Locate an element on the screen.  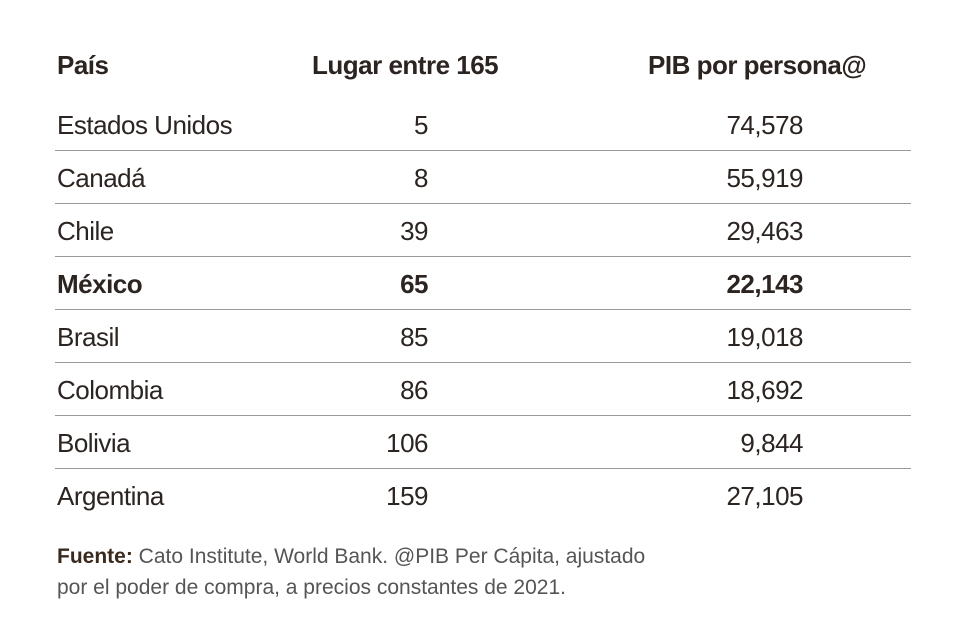
gdp-per-capita: 29,463 is located at coordinates (764, 231).